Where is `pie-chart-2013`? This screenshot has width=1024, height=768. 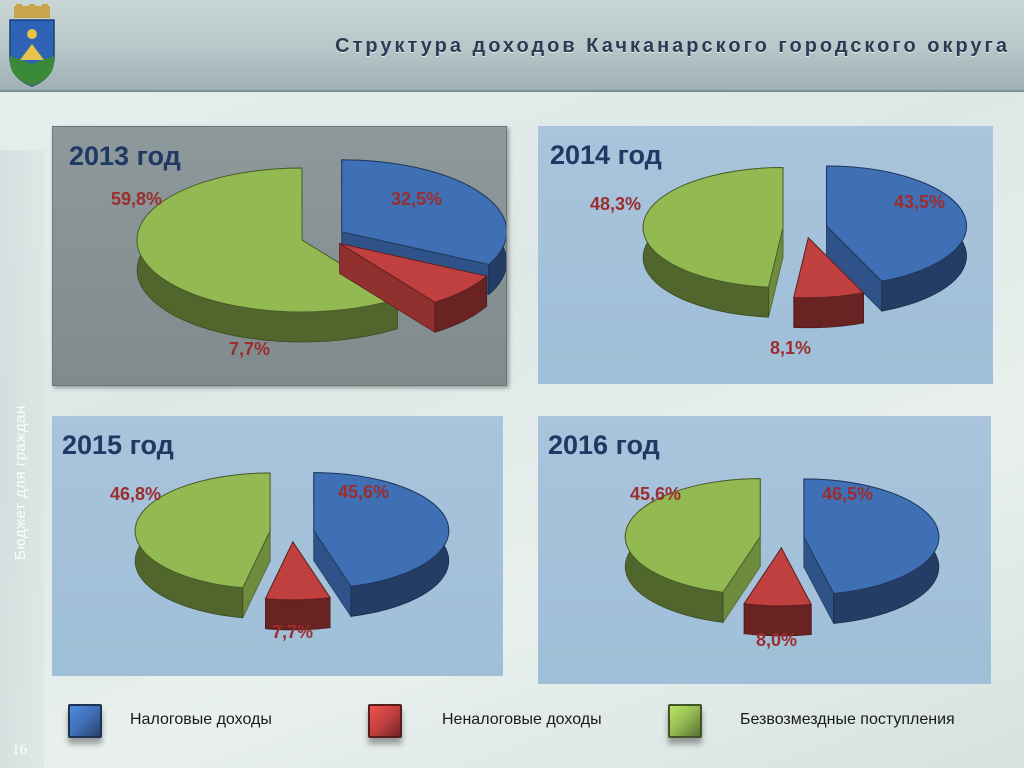 pie-chart-2013 is located at coordinates (321, 251).